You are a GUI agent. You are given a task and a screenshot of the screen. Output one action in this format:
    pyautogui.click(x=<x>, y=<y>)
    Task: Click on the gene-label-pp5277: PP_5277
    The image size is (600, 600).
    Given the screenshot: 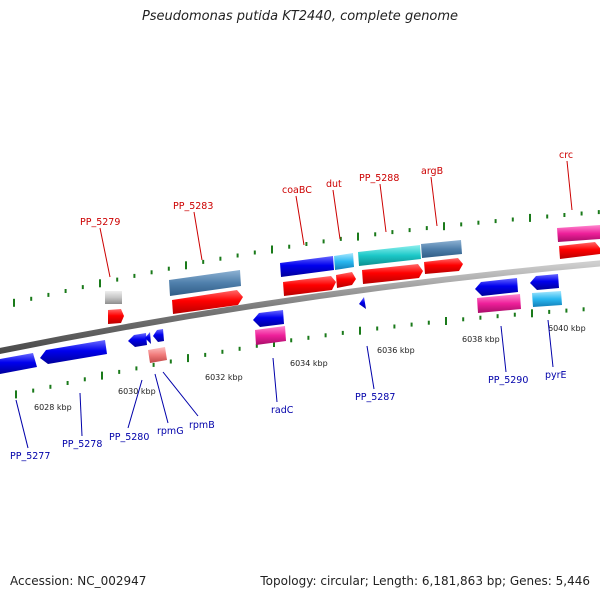 What is the action you would take?
    pyautogui.click(x=30, y=456)
    